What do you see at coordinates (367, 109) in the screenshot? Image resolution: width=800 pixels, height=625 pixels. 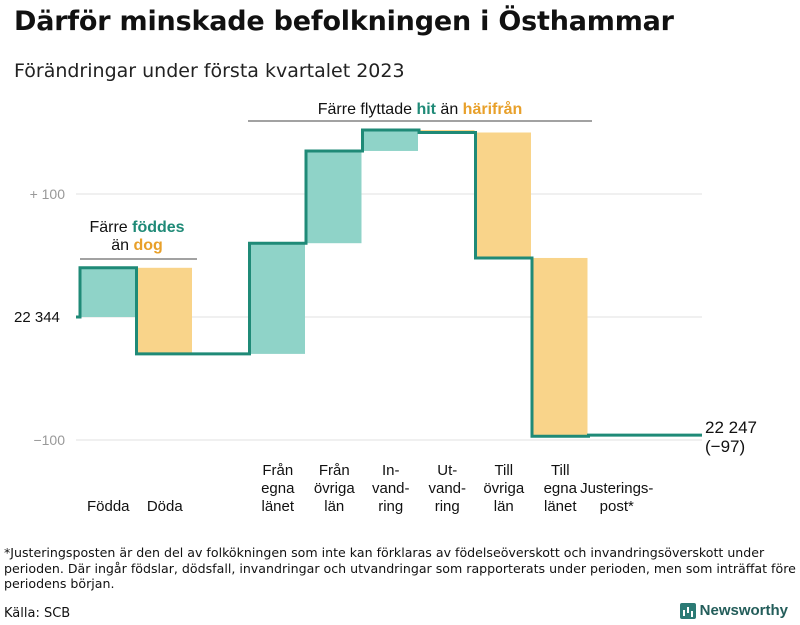 I see `moves-annotation-prefix: Färre flyttade` at bounding box center [367, 109].